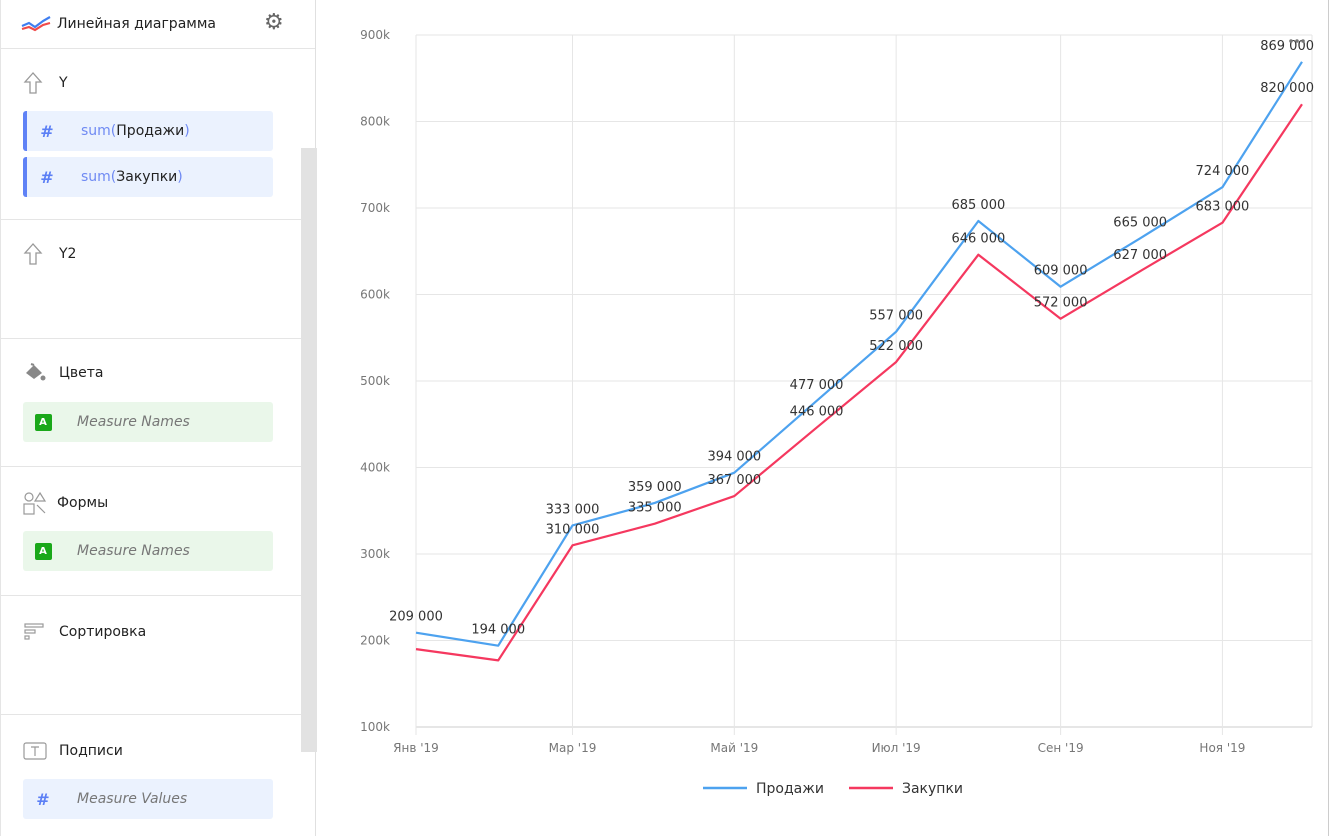  I want to click on y-tick-label: 100k, so click(375, 727).